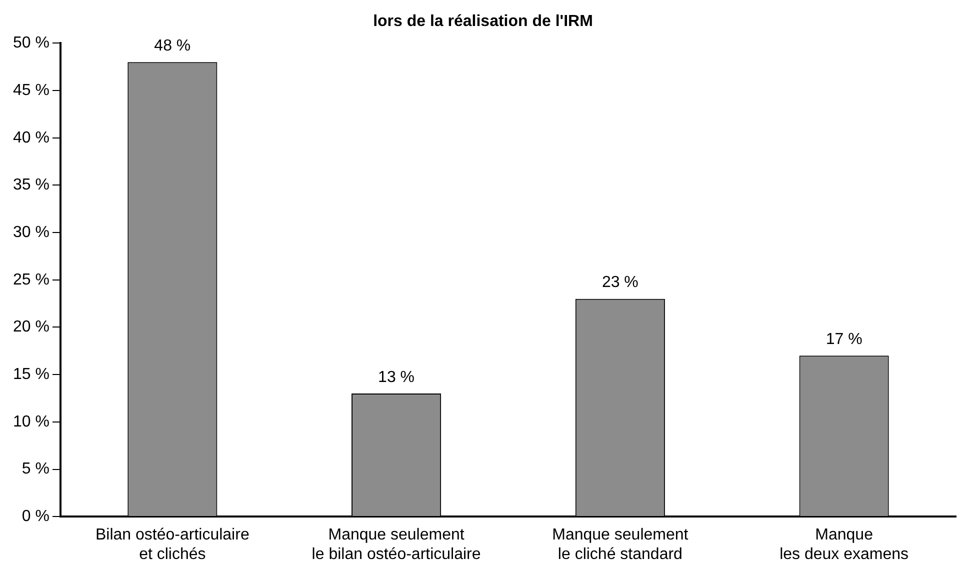 Image resolution: width=976 pixels, height=572 pixels. Describe the element at coordinates (31, 279) in the screenshot. I see `y-tick-label: 25 %` at that location.